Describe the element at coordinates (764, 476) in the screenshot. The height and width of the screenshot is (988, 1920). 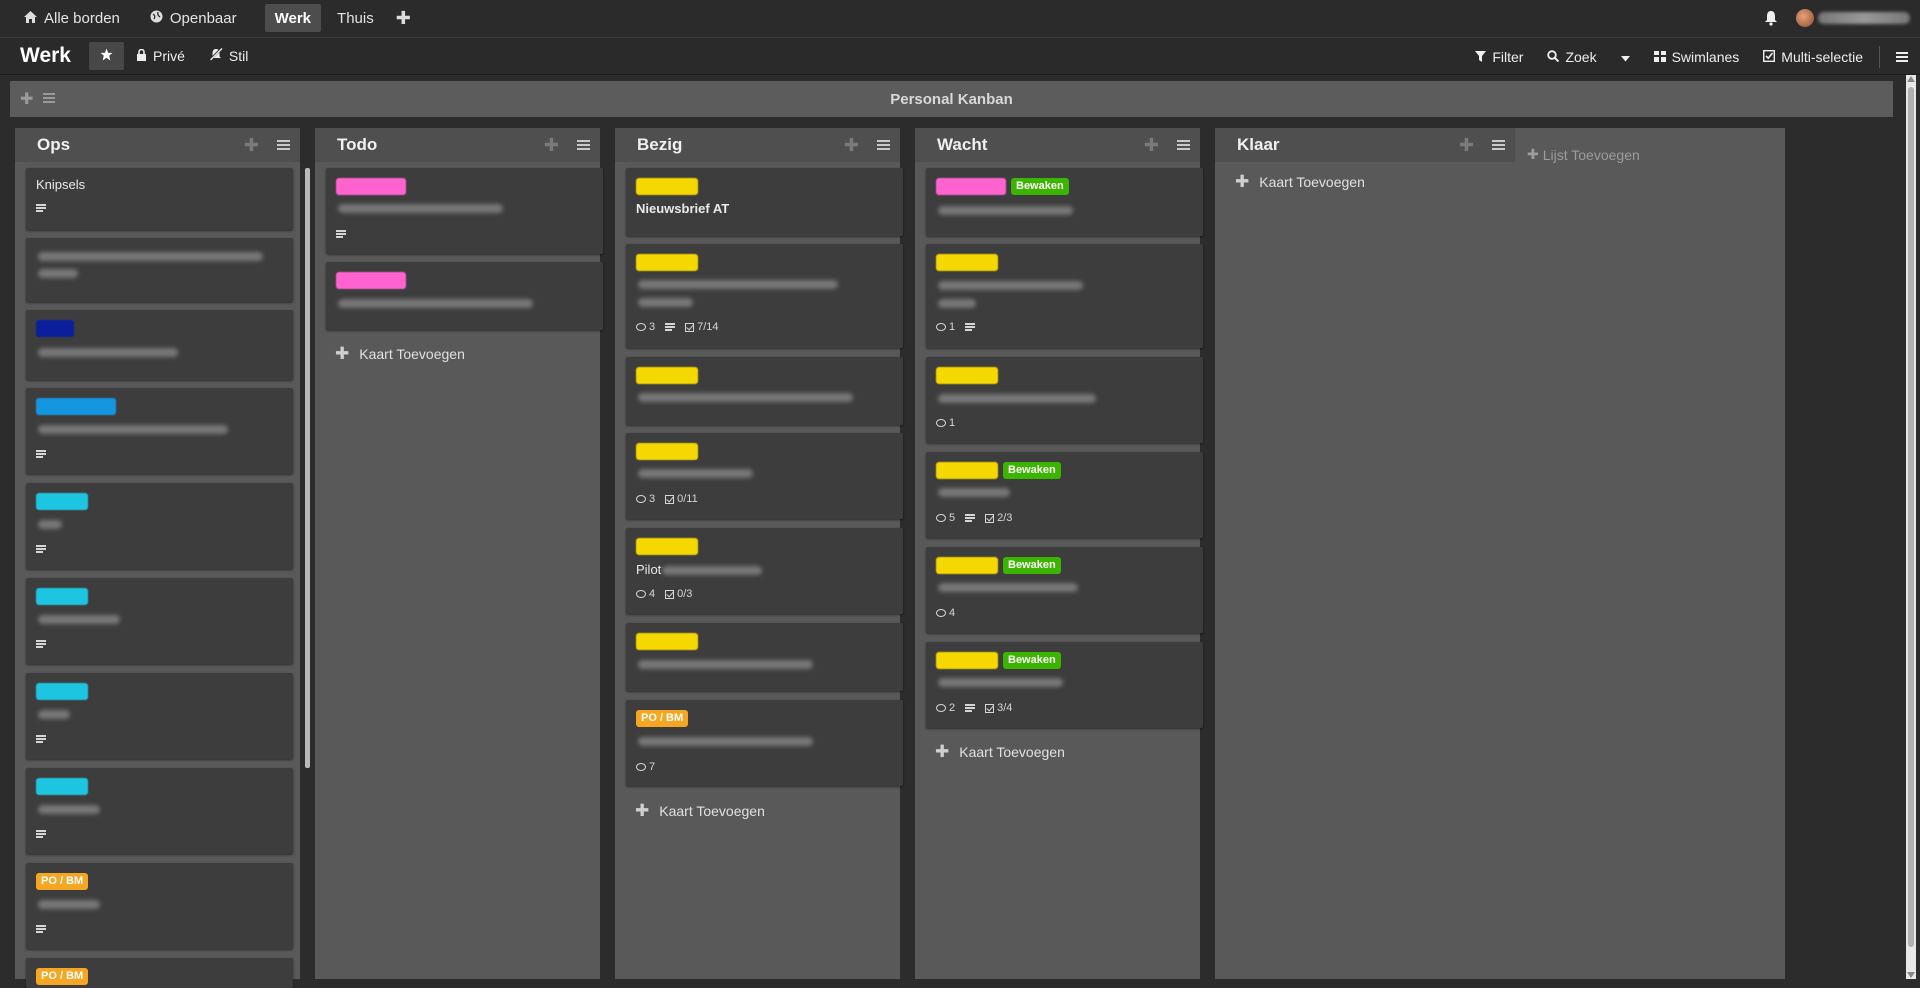
I see `card: 3 0/11` at that location.